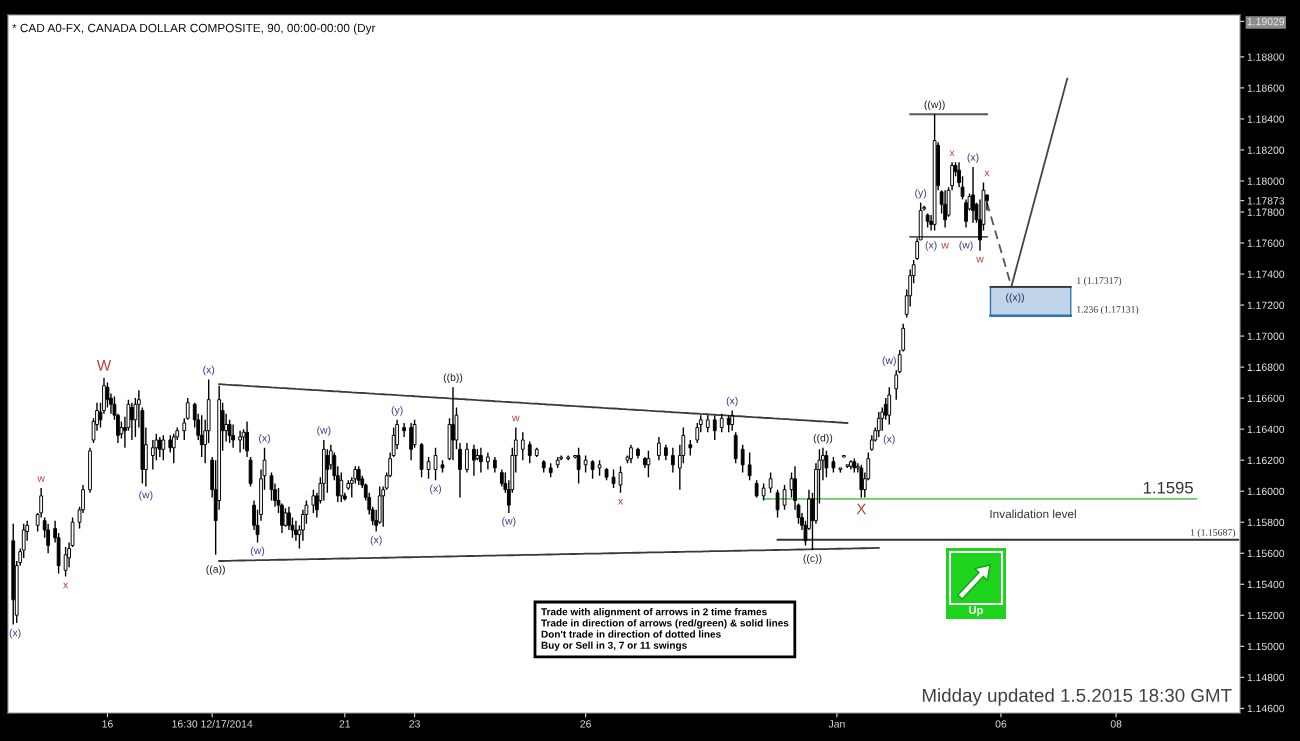  Describe the element at coordinates (1015, 298) in the screenshot. I see `annotation: ((x))` at that location.